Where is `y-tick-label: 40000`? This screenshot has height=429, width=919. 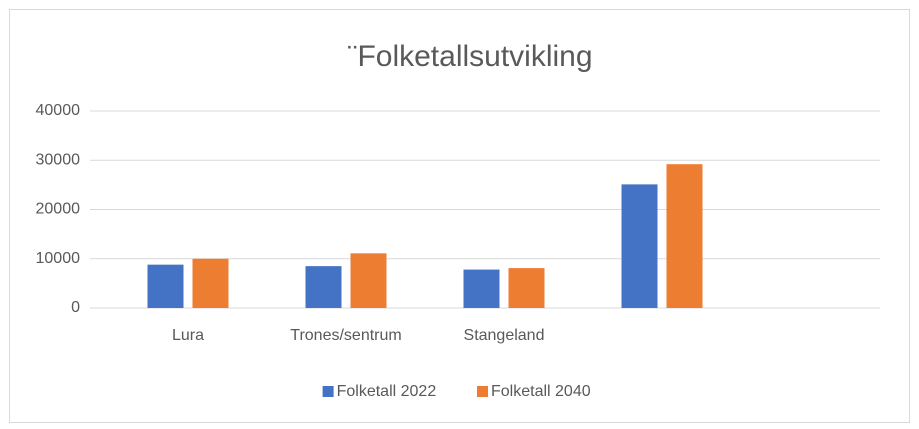
y-tick-label: 40000 is located at coordinates (58, 110).